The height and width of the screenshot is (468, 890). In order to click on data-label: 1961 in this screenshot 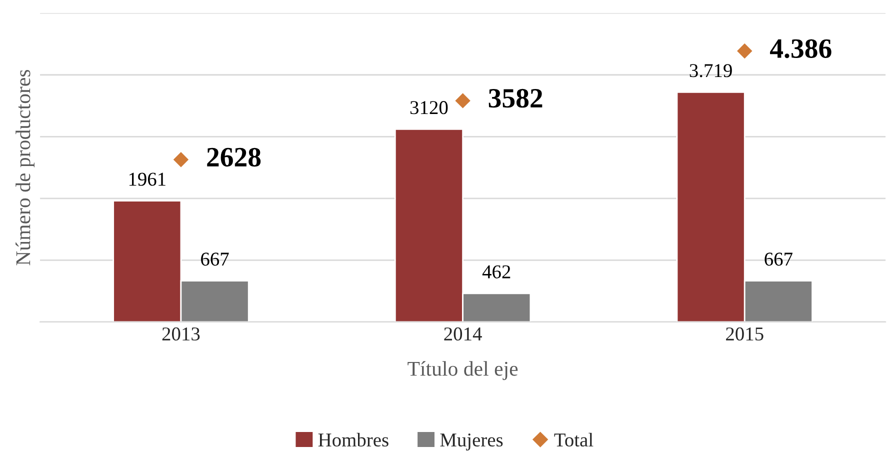, I will do `click(147, 179)`.